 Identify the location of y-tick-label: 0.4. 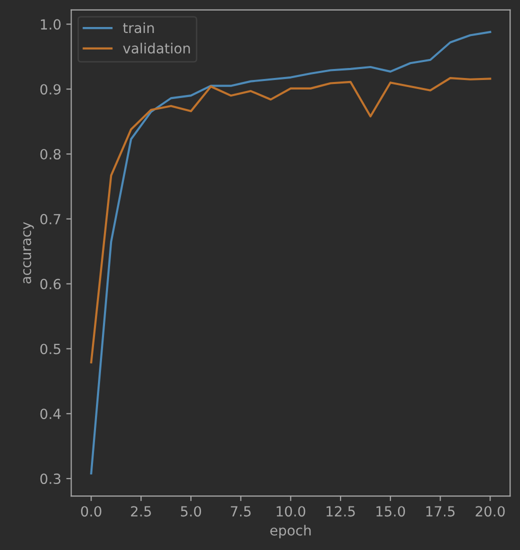
(50, 414).